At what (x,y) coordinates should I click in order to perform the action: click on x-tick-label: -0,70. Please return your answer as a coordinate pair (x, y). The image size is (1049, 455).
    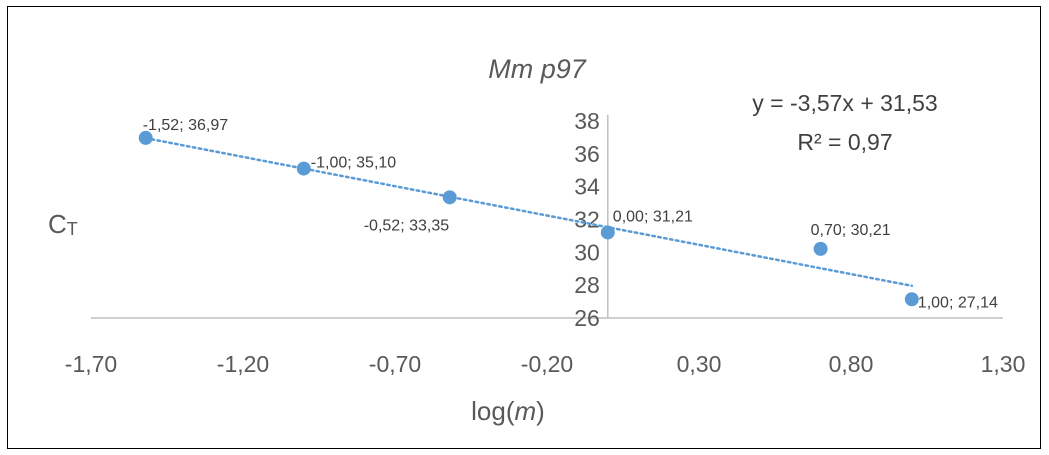
    Looking at the image, I should click on (395, 364).